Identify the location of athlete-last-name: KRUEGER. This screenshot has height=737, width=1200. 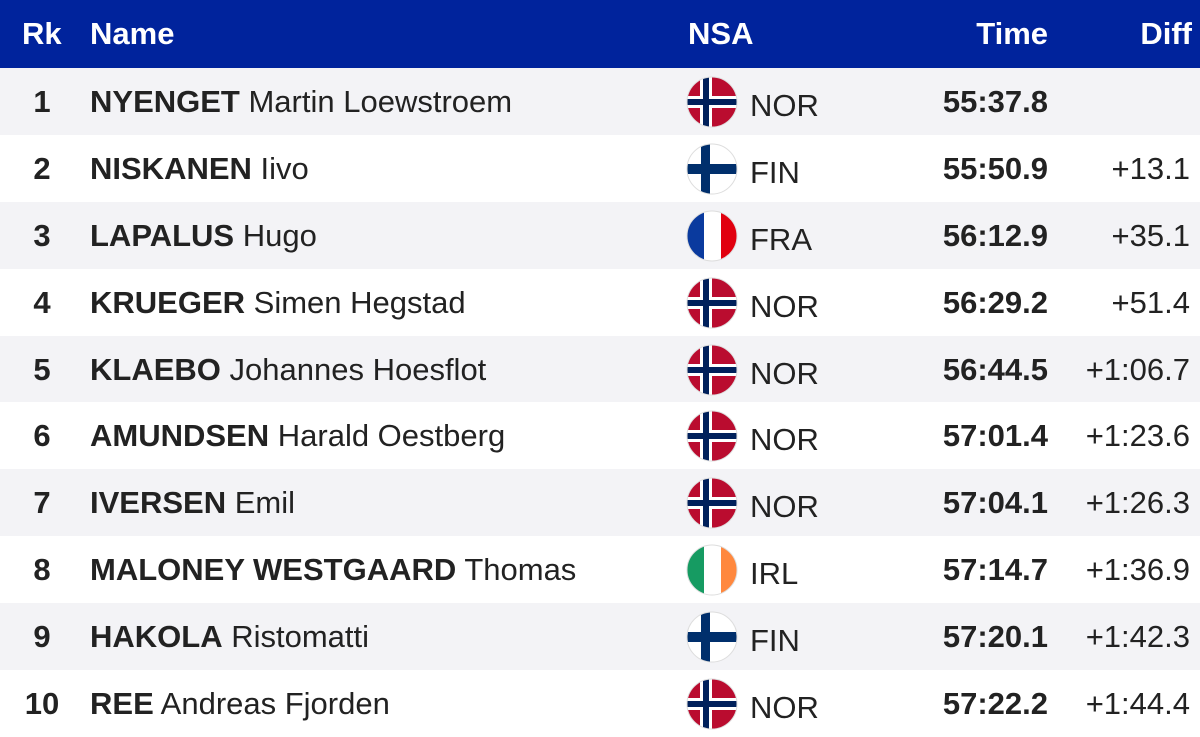
(168, 302).